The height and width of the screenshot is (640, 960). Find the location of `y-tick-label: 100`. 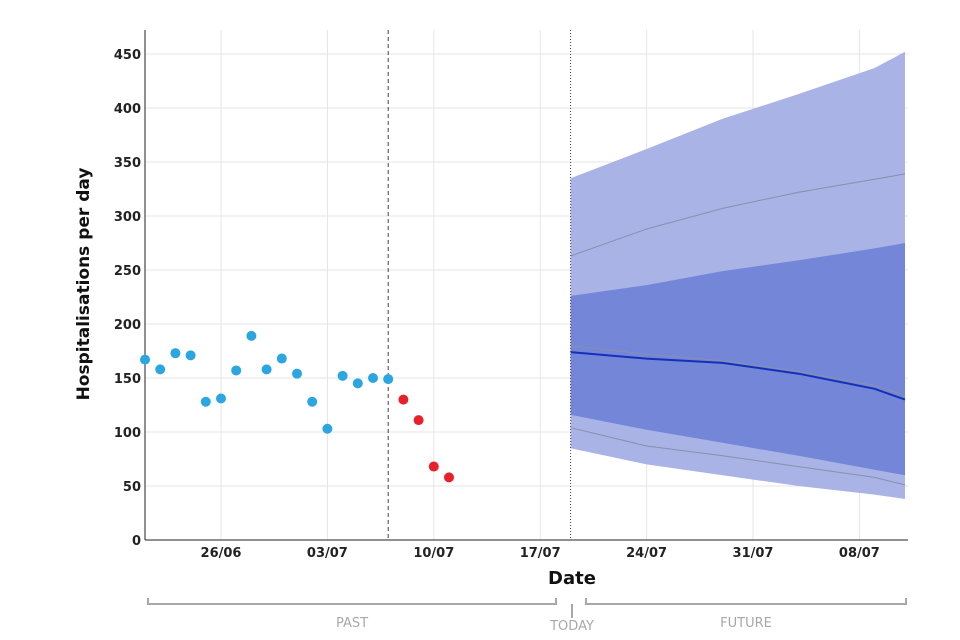

y-tick-label: 100 is located at coordinates (127, 433).